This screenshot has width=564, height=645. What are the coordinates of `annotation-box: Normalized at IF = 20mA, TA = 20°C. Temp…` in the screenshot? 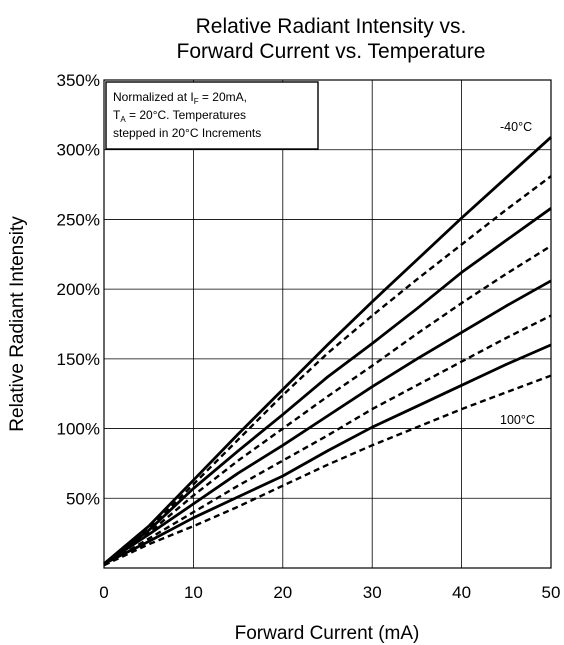 It's located at (212, 115).